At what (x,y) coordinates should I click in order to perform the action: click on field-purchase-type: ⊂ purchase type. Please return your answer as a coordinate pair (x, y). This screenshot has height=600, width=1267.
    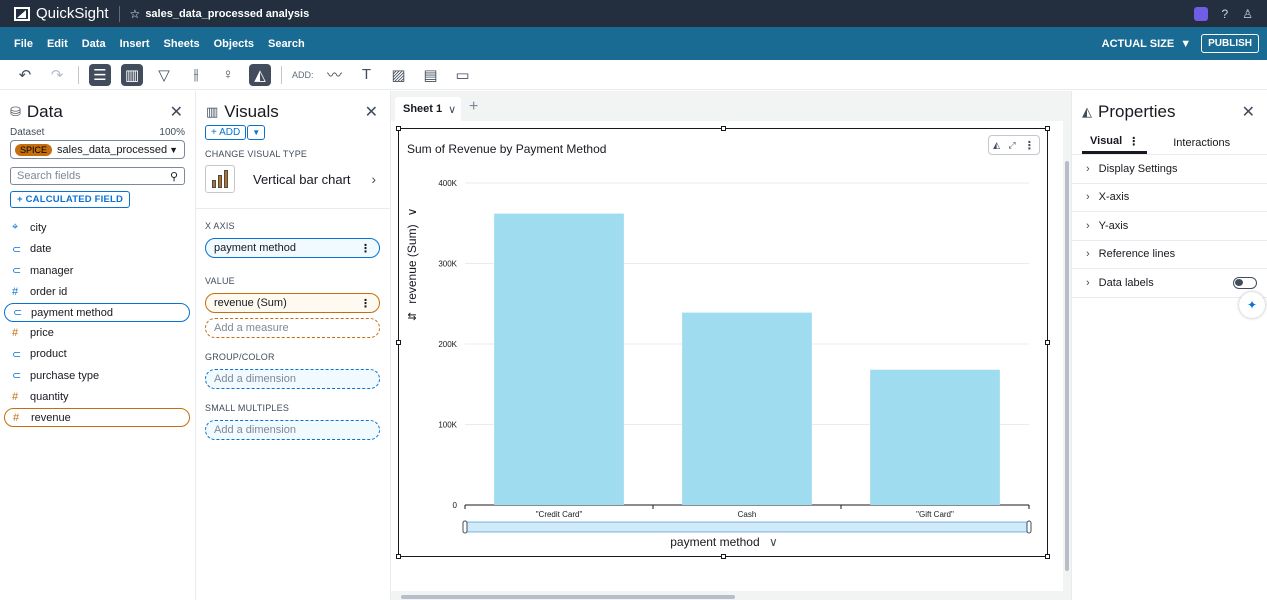
    Looking at the image, I should click on (97, 376).